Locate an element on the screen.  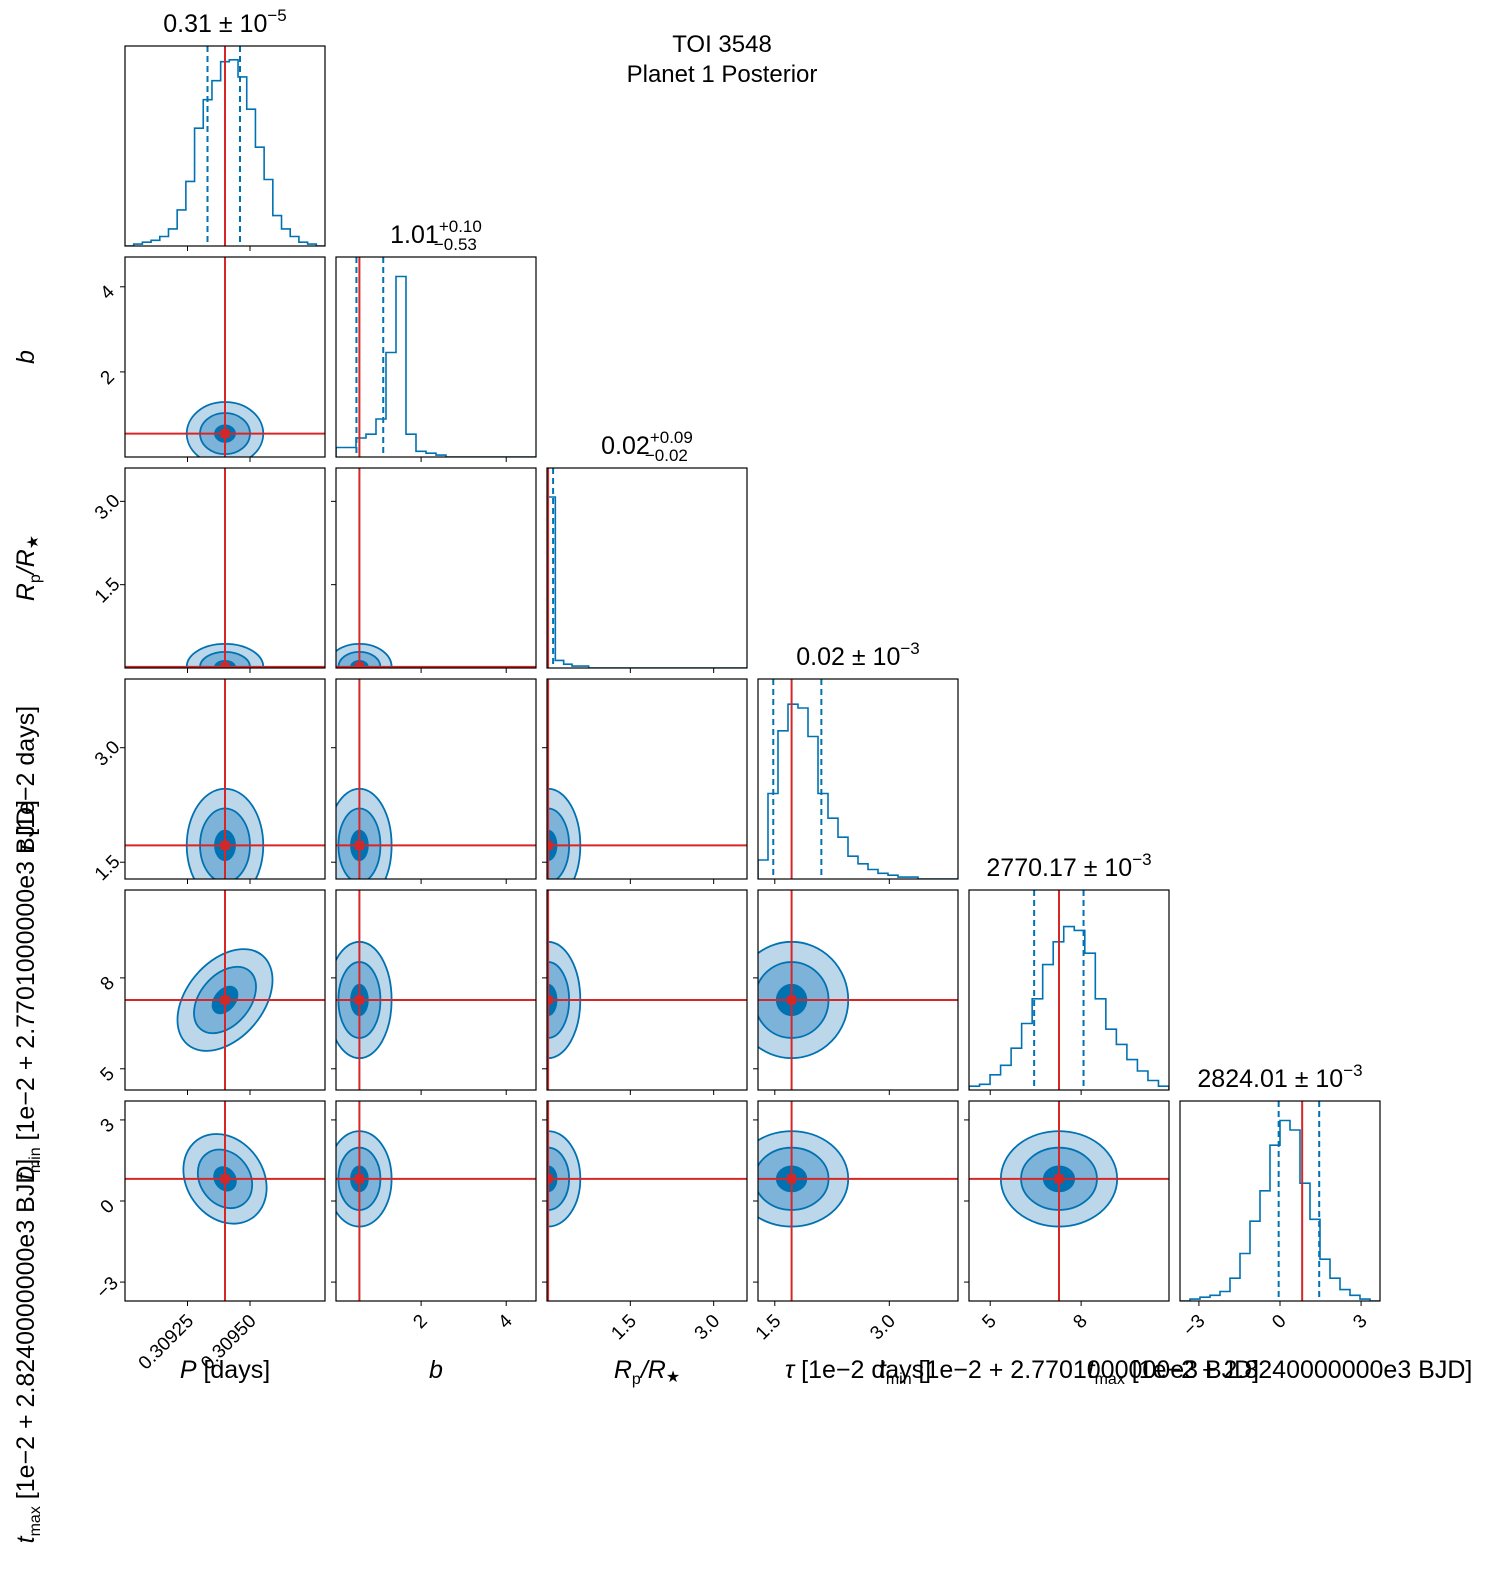
panel-tau-tau: 0.02 ± 10−3 is located at coordinates (858, 761).